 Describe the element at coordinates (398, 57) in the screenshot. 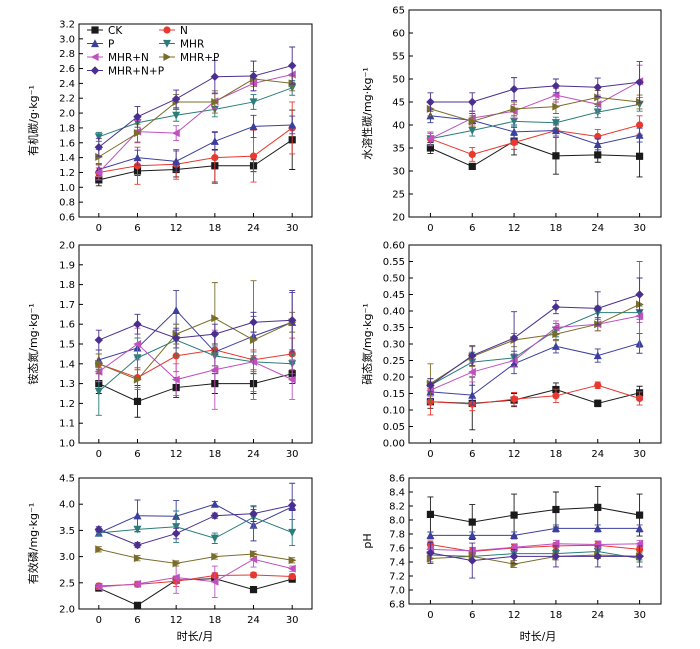

I see `y-tick-label: 55` at that location.